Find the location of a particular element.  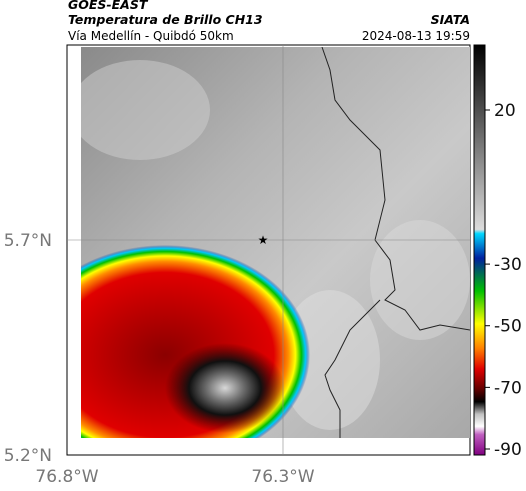

region: Vía Medellín - Quibdó 50km is located at coordinates (151, 36).